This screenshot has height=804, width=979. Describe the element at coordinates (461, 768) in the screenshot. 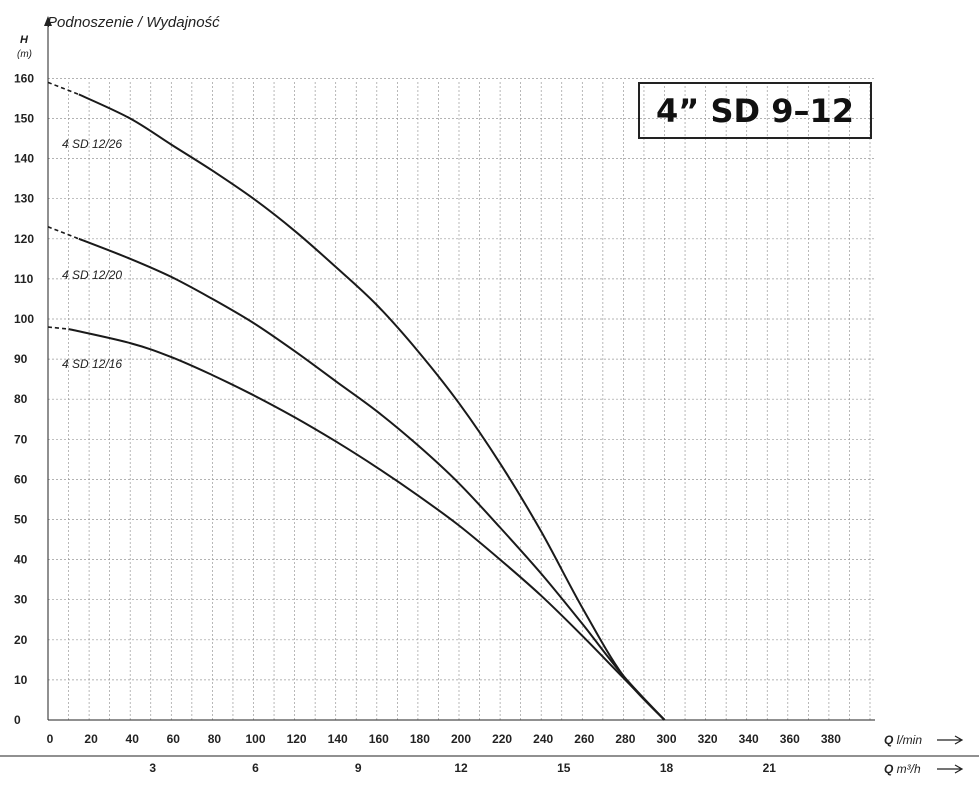

I see `x2-tick-label: 12` at that location.